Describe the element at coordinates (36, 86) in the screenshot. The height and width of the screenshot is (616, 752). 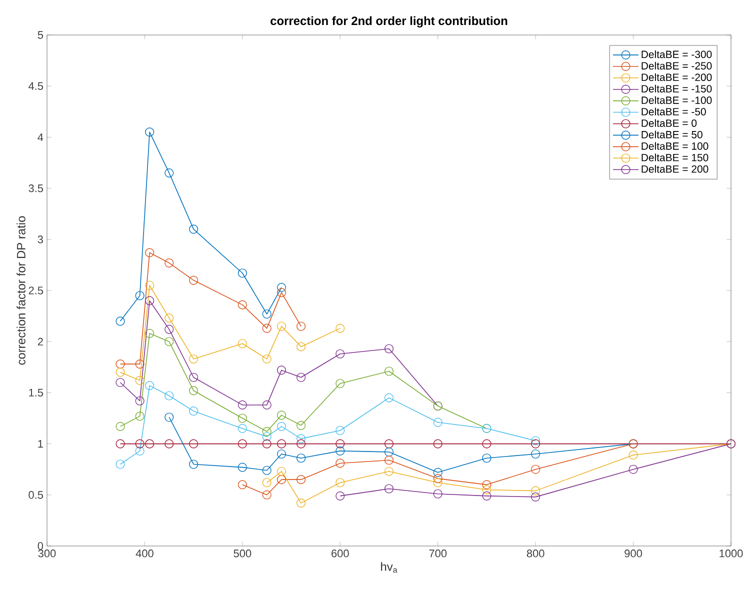
I see `y-tick-label: 4.5` at that location.